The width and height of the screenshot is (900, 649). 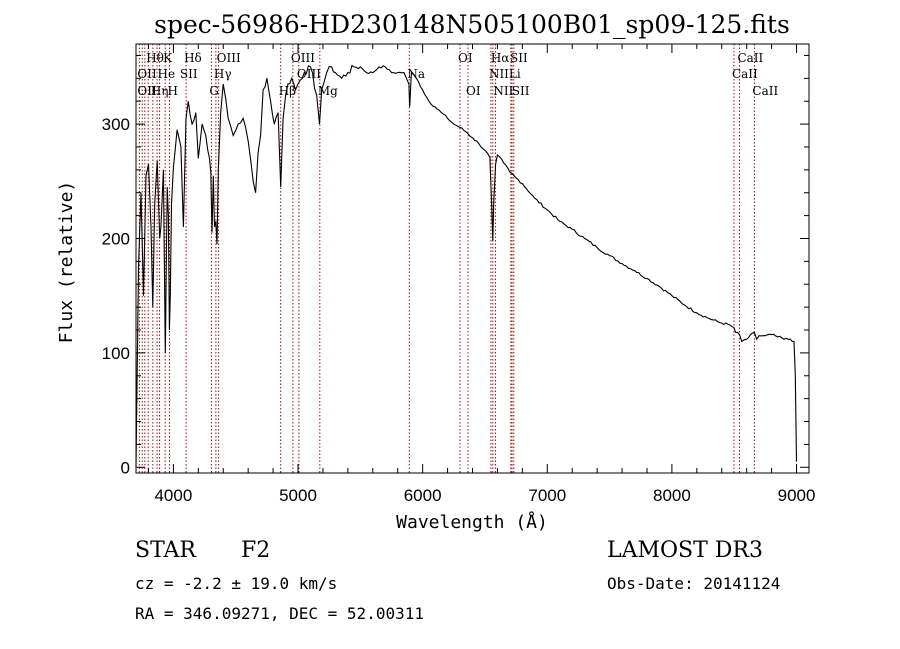 I want to click on marker-label: H, so click(x=173, y=91).